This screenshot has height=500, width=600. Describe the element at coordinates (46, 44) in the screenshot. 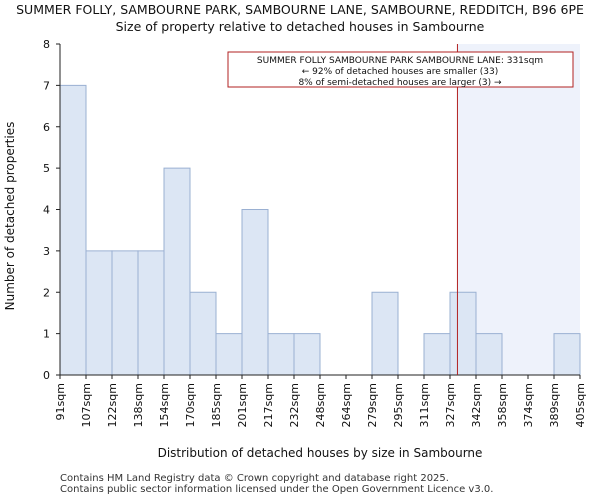

I see `y-tick-label: 8` at that location.